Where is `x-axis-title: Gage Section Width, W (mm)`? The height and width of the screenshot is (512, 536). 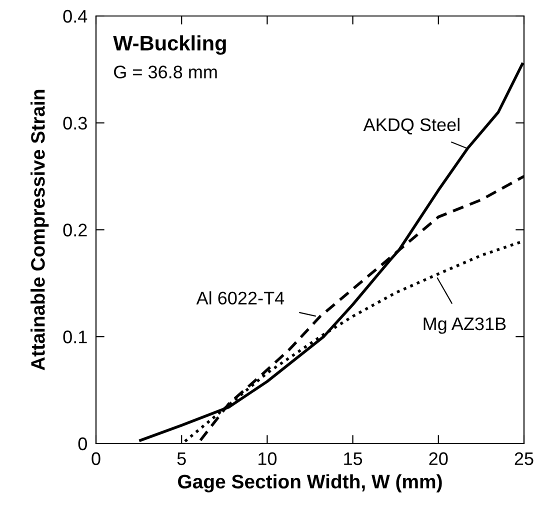 x-axis-title: Gage Section Width, W (mm) is located at coordinates (310, 483).